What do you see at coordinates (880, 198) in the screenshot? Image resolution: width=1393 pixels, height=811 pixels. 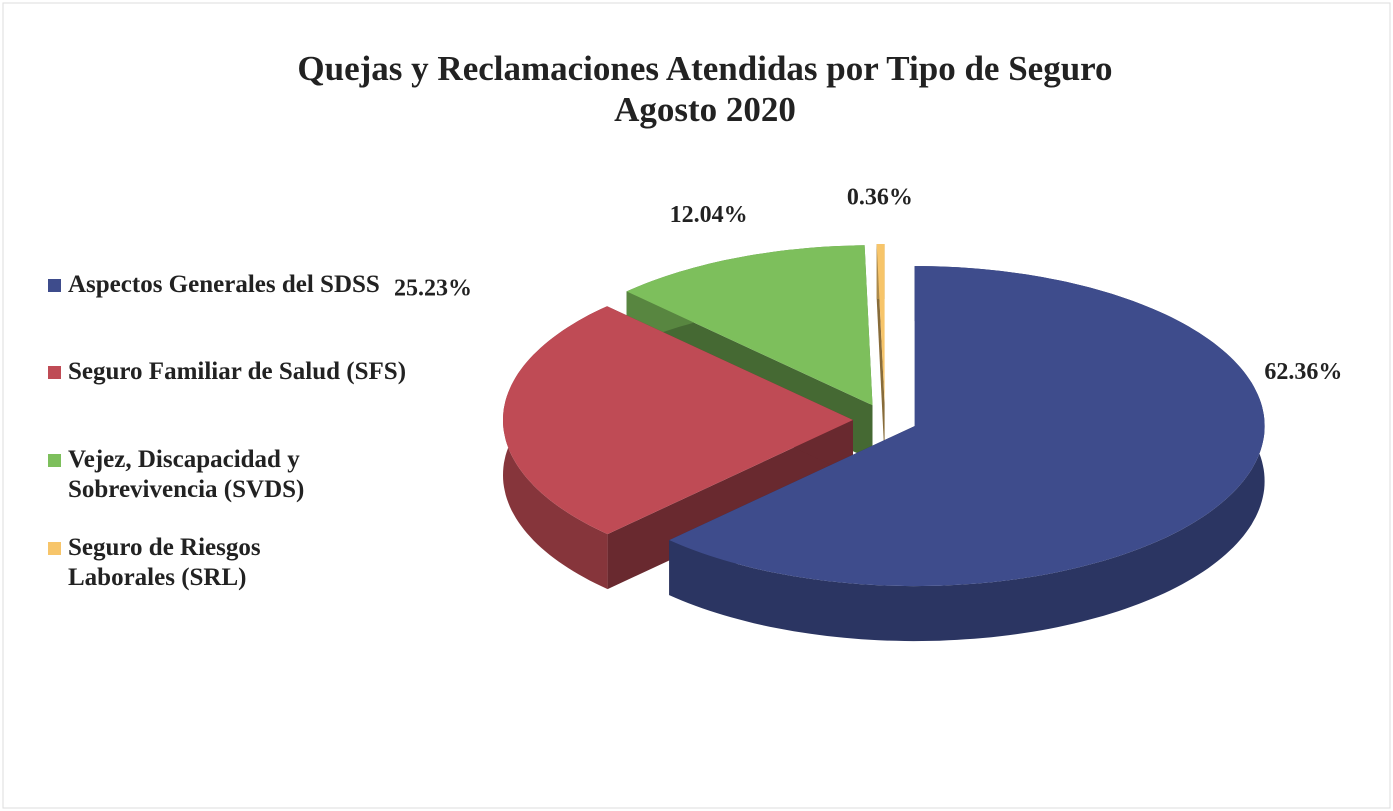 I see `data-label: 0.36%` at bounding box center [880, 198].